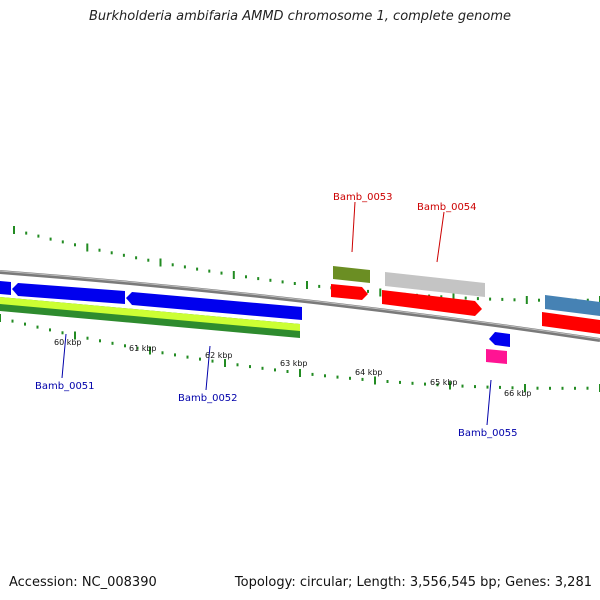 The image size is (600, 600). Describe the element at coordinates (488, 433) in the screenshot. I see `gene-label-bamb-0055: Bamb_0055` at that location.